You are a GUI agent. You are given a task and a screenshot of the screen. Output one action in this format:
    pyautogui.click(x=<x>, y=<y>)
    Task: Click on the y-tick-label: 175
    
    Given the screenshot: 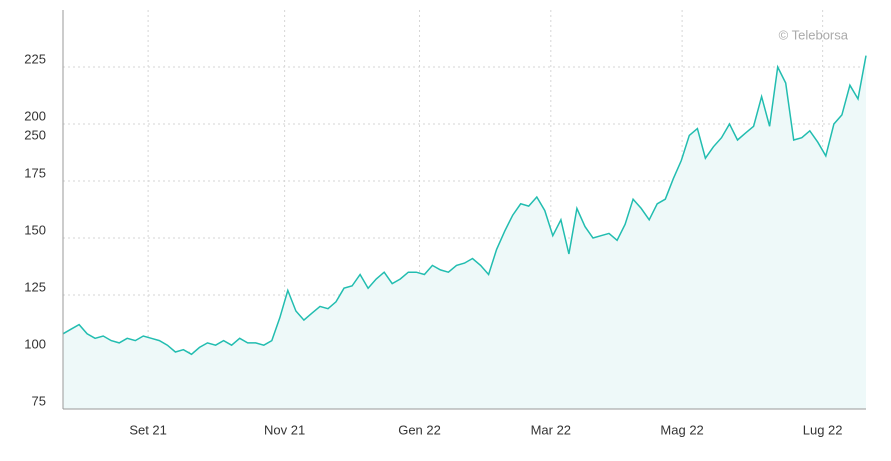 What is the action you would take?
    pyautogui.click(x=35, y=172)
    